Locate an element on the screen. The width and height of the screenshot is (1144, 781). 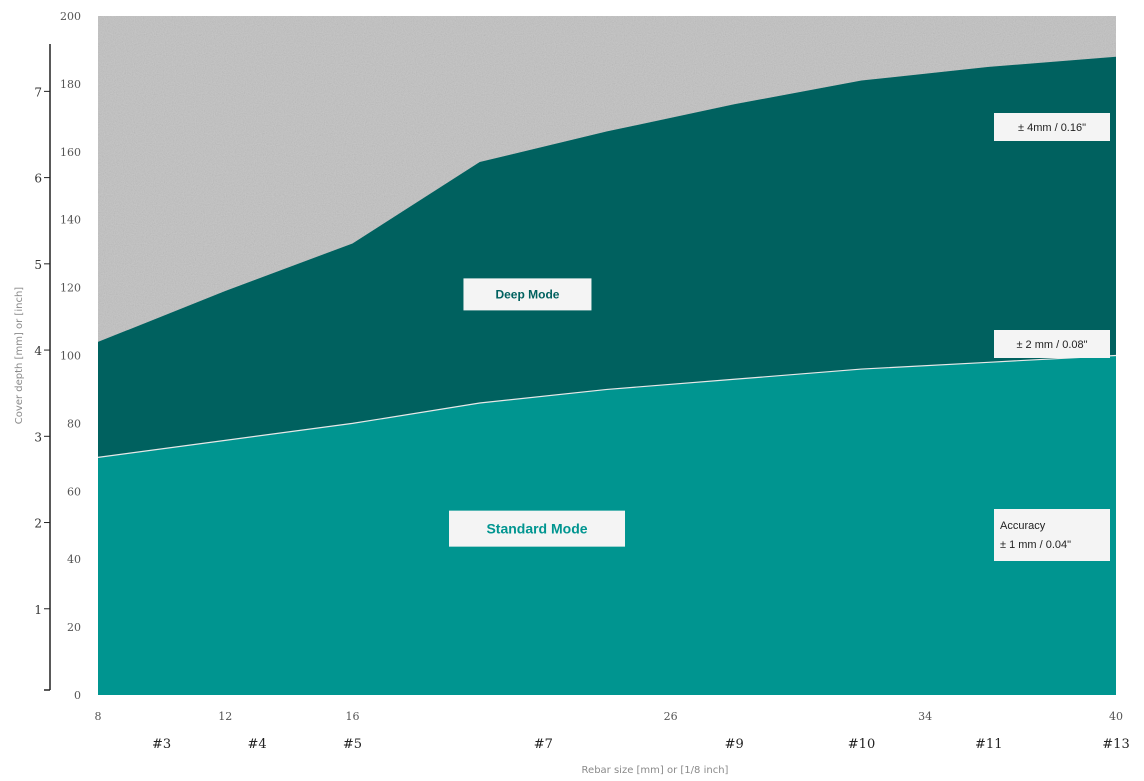
bar-size-label: #11 is located at coordinates (988, 744).